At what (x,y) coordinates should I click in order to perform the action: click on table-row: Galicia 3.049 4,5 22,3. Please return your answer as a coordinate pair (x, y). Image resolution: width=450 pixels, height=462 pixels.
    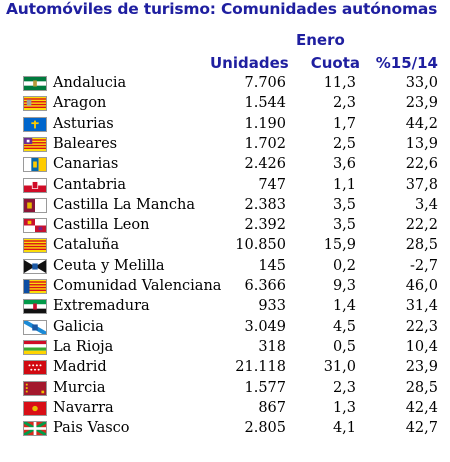
    Looking at the image, I should click on (225, 327).